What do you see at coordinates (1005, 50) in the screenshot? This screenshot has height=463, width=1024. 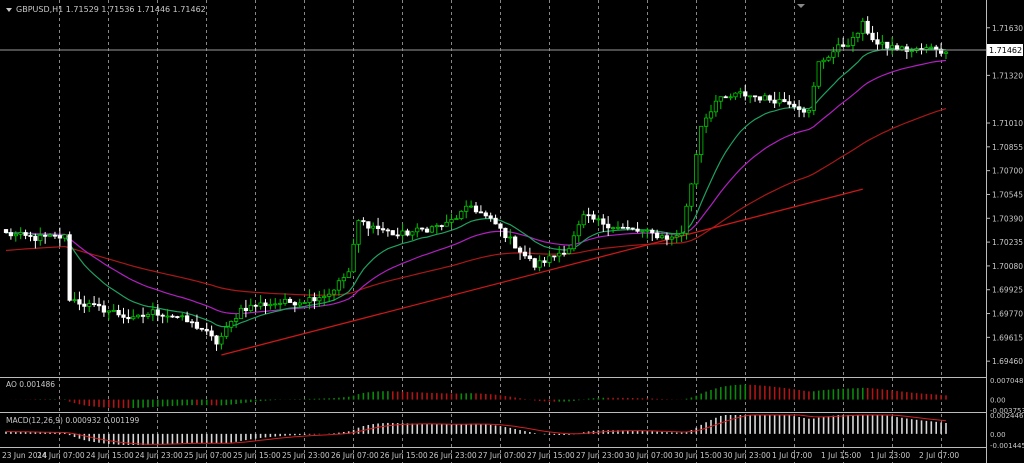 I see `current-price-label: 1.71462` at bounding box center [1005, 50].